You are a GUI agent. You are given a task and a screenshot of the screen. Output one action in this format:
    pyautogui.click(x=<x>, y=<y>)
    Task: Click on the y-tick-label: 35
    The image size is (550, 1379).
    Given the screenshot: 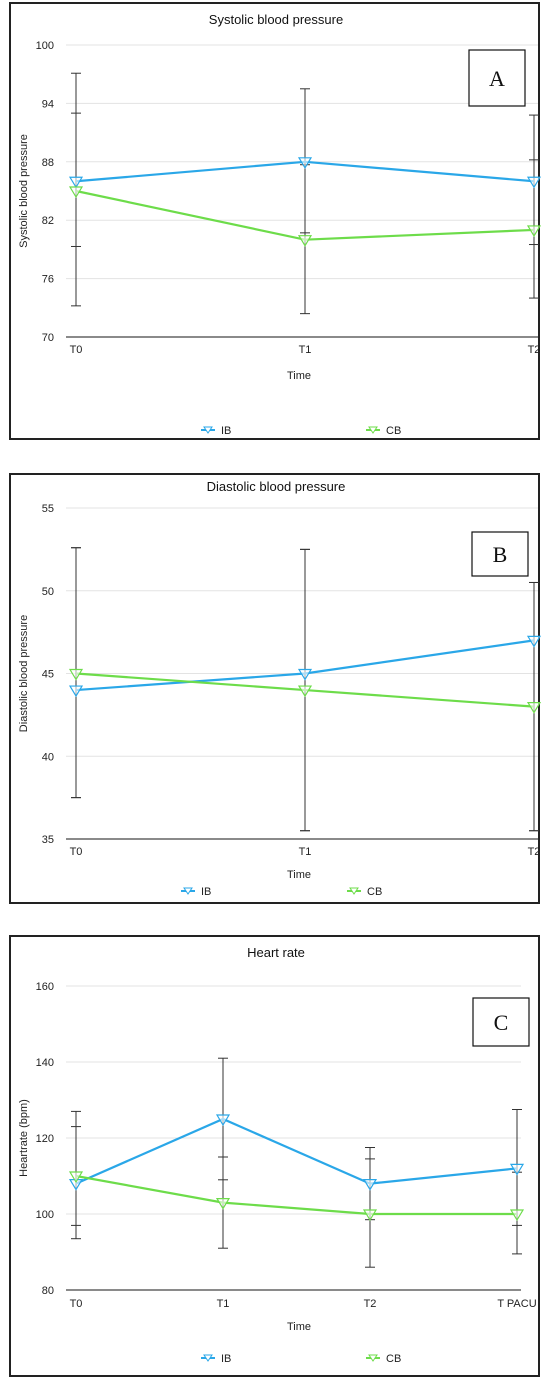 What is the action you would take?
    pyautogui.click(x=48, y=840)
    